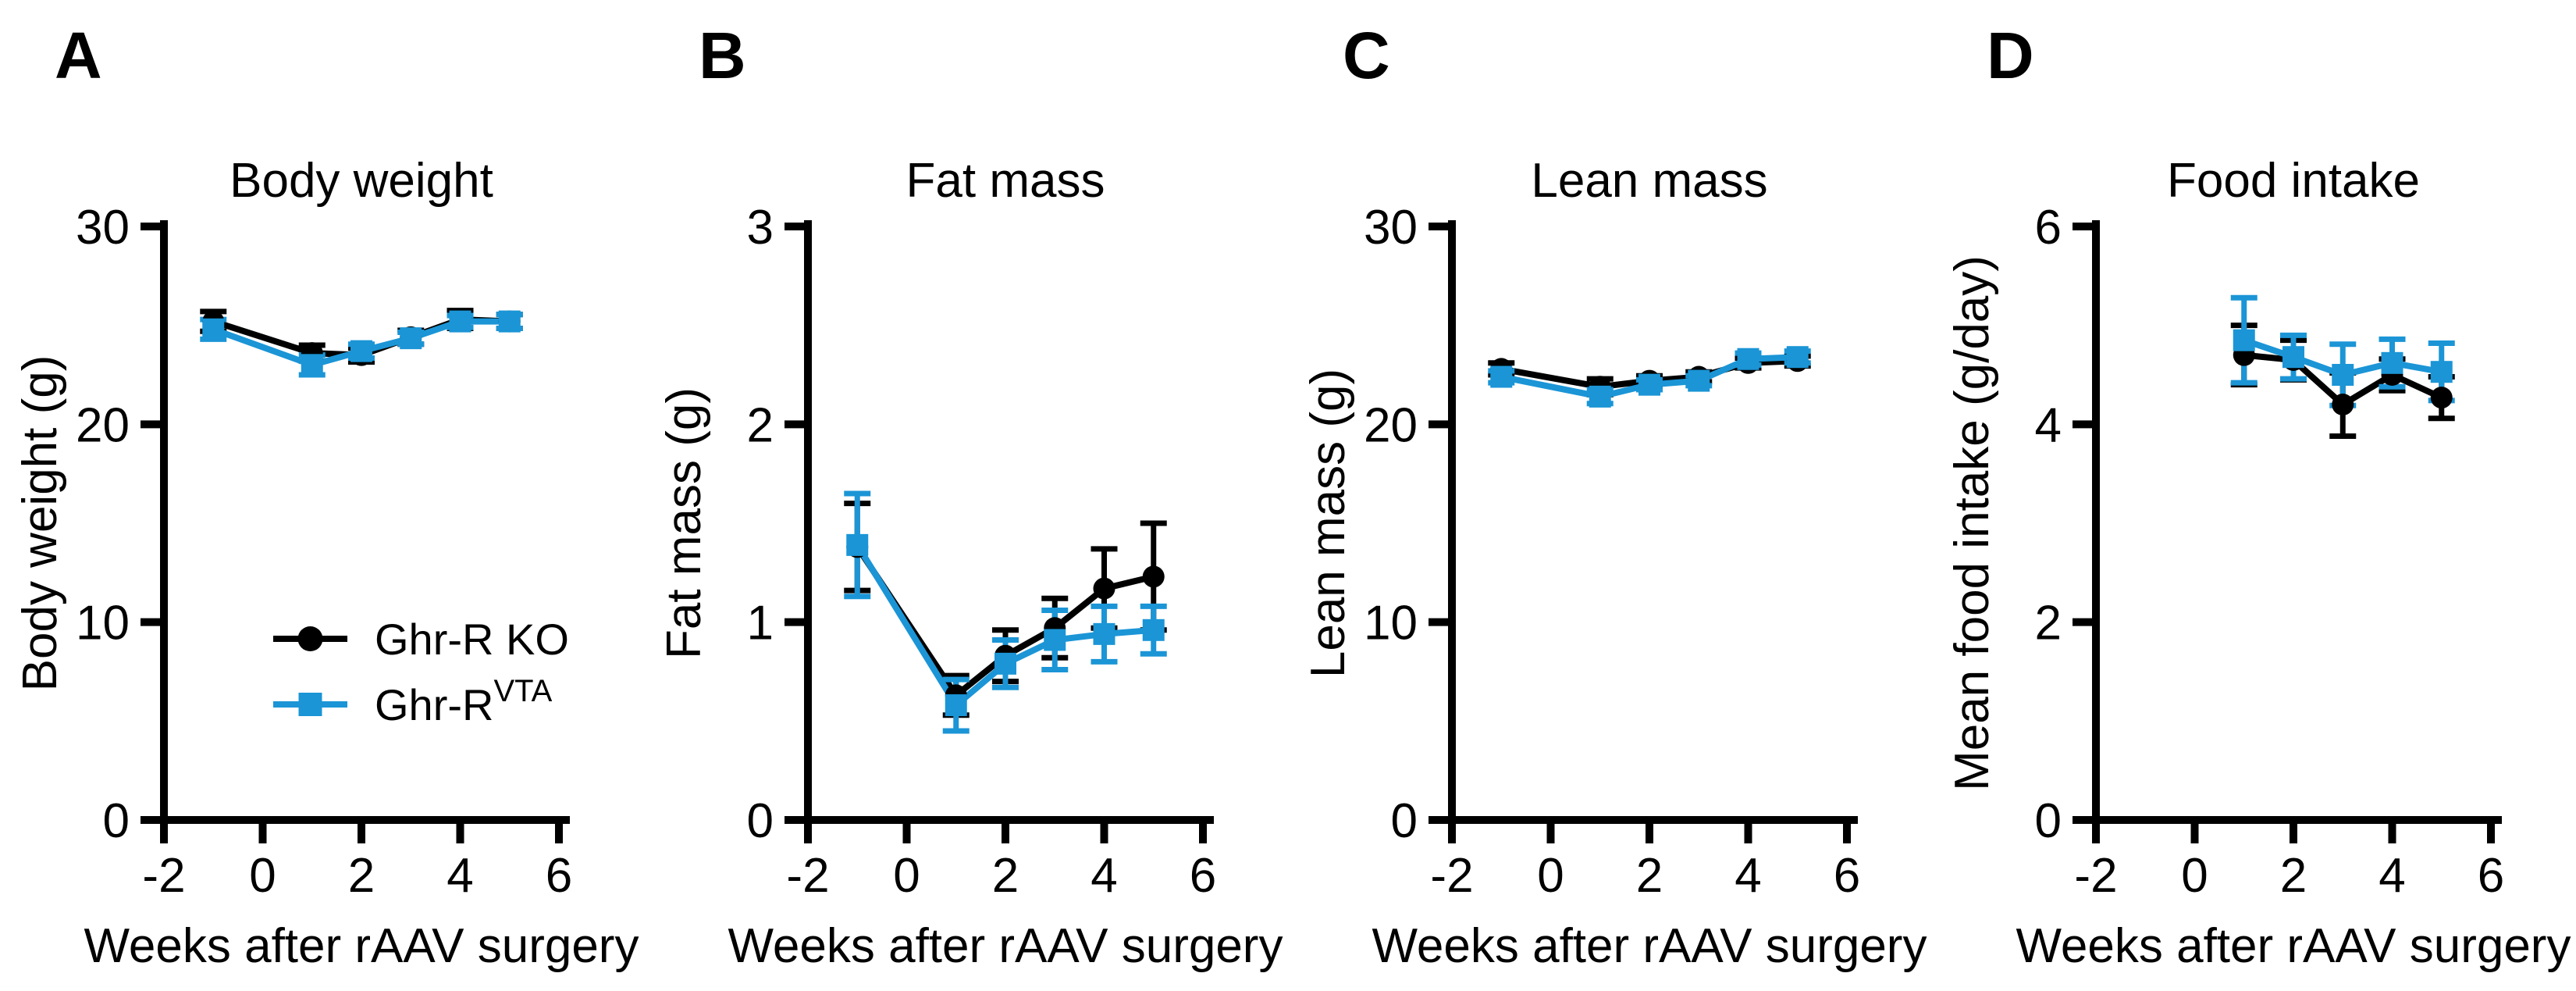  I want to click on y-axis-label: Lean mass (g), so click(1328, 523).